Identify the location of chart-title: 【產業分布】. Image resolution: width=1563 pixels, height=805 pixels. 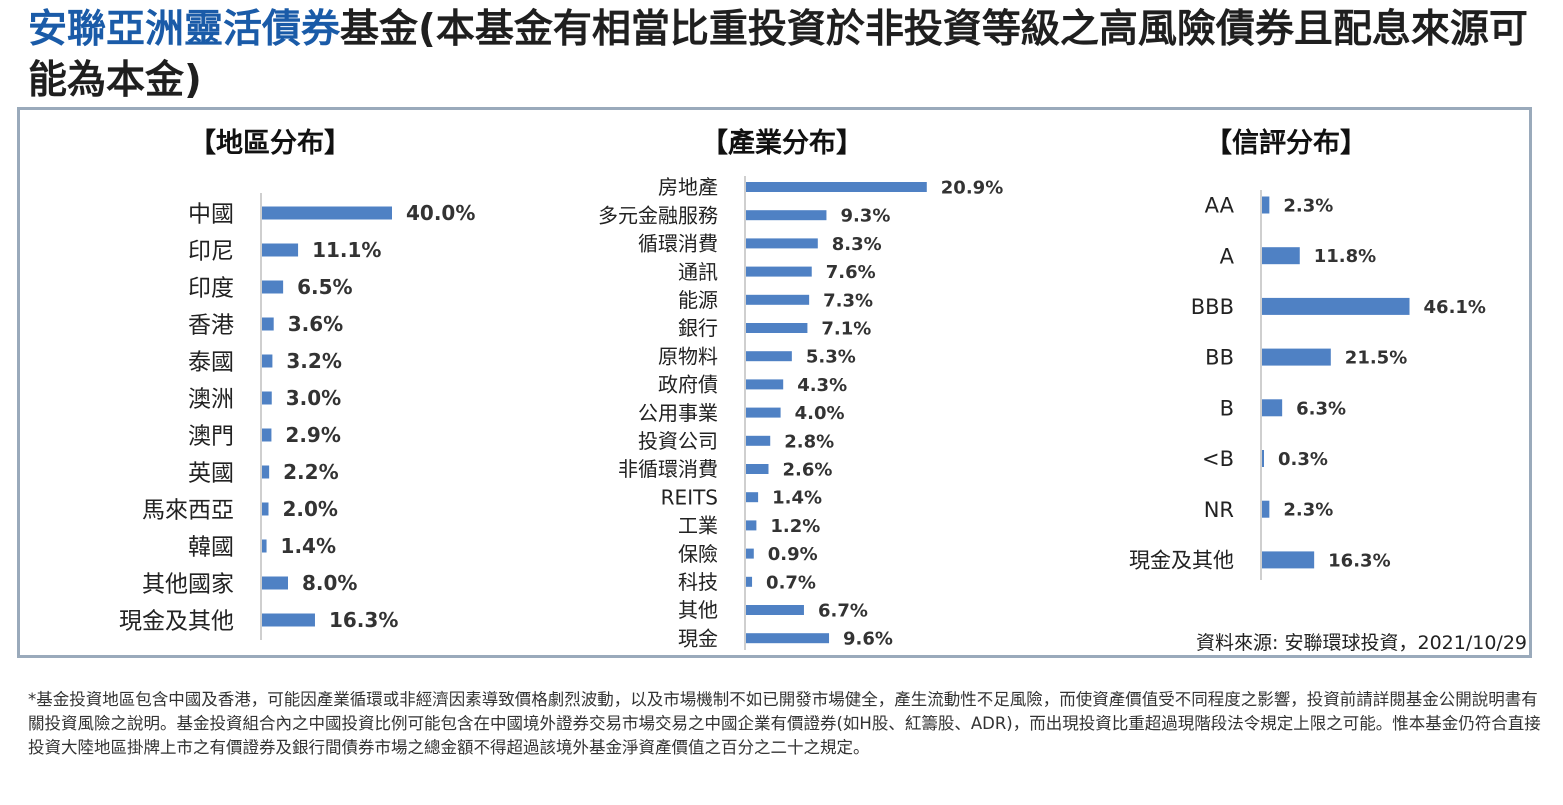
(782, 143).